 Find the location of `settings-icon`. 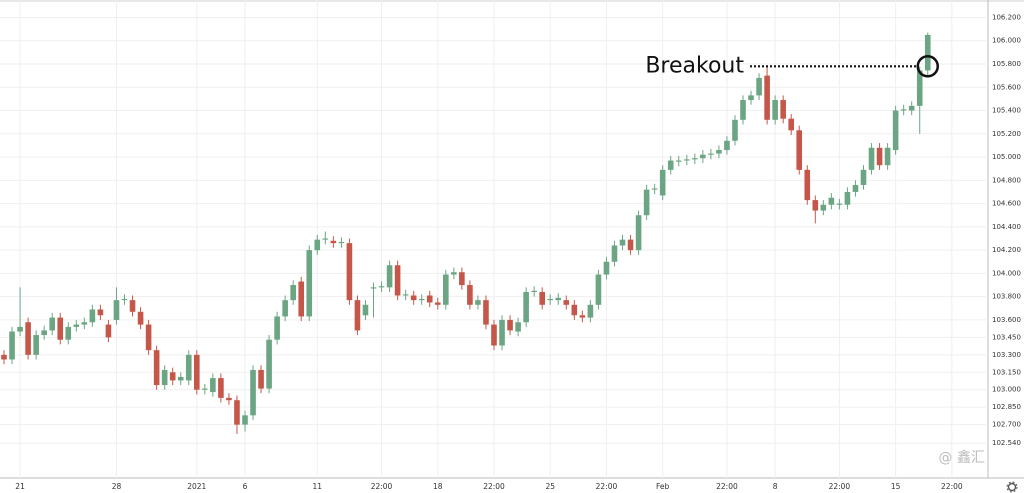

settings-icon is located at coordinates (1012, 487).